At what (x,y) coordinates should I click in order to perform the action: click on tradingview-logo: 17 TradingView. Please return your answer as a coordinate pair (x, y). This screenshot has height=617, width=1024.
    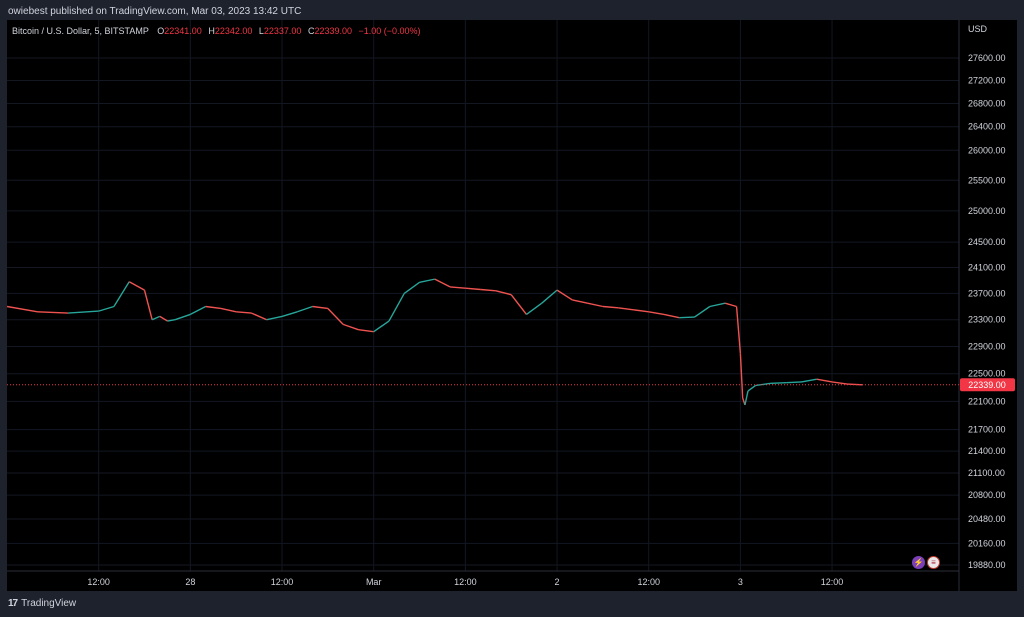
    Looking at the image, I should click on (42, 603).